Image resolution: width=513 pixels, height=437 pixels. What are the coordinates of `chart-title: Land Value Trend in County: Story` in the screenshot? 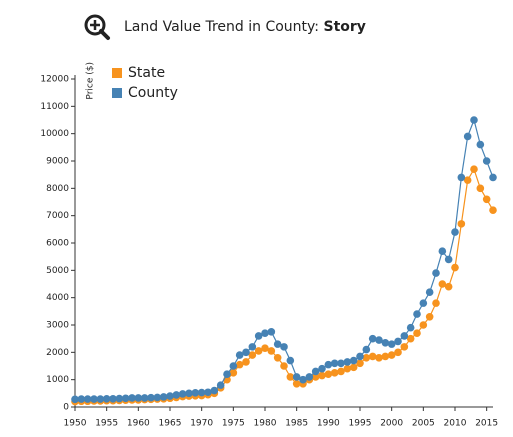 It's located at (245, 27).